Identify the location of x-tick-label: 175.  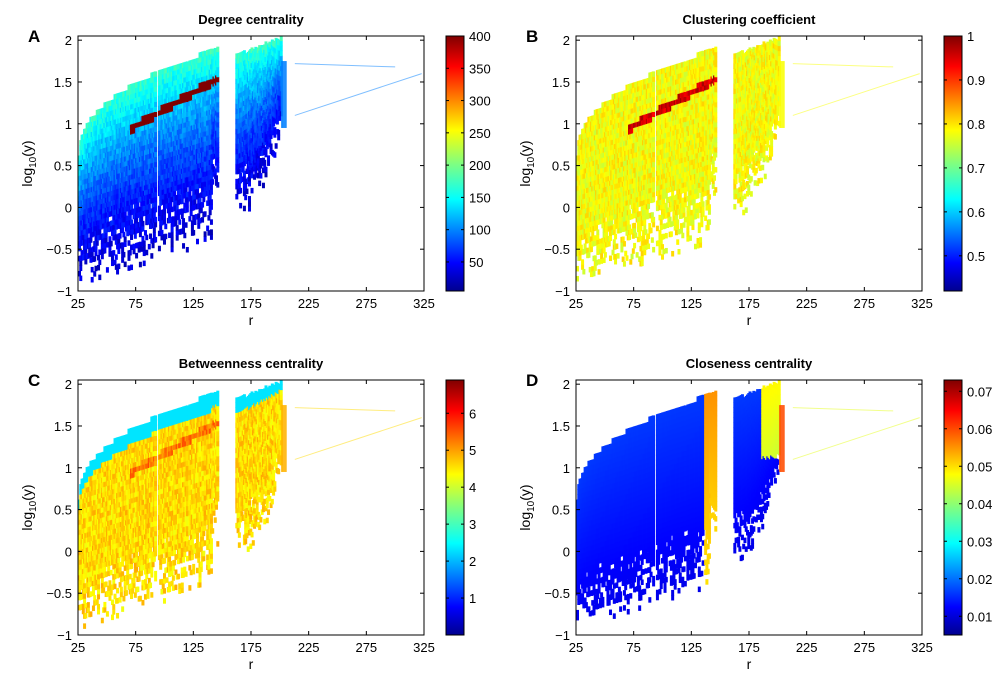
(251, 303).